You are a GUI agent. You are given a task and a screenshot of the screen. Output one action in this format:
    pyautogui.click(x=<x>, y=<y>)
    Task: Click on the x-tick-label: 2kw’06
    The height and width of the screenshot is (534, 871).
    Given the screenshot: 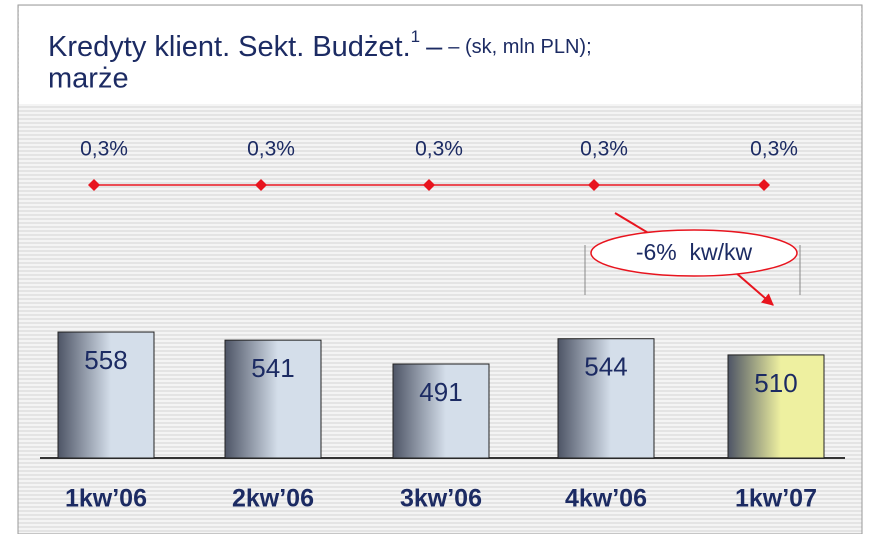 What is the action you would take?
    pyautogui.click(x=273, y=499)
    